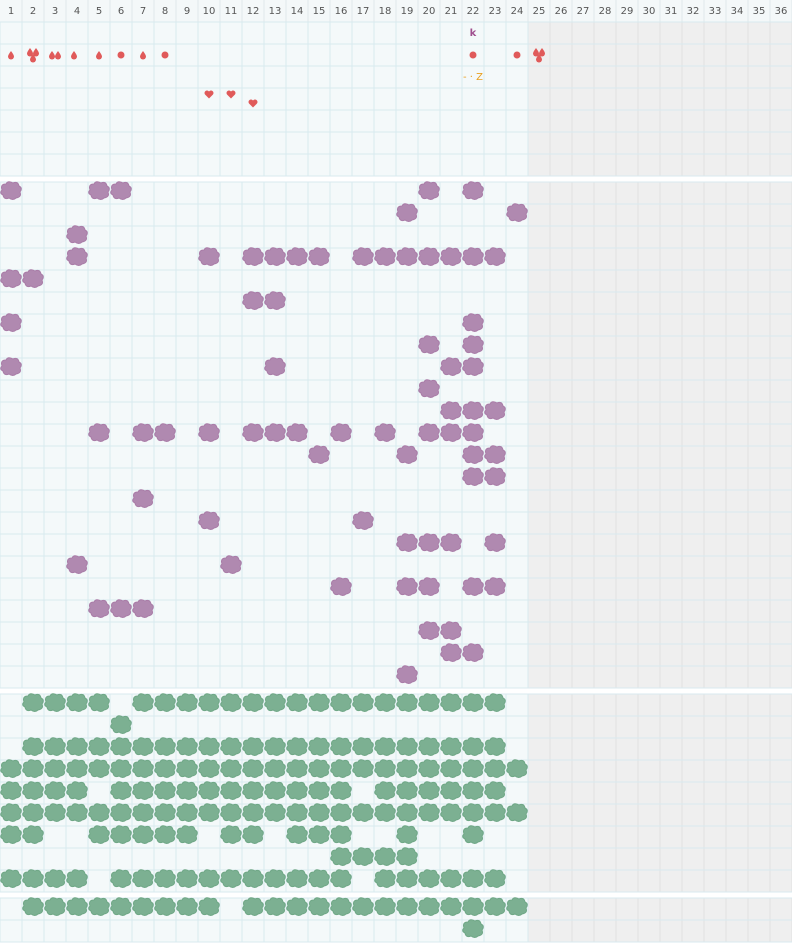  I want to click on column-label: 36, so click(781, 11).